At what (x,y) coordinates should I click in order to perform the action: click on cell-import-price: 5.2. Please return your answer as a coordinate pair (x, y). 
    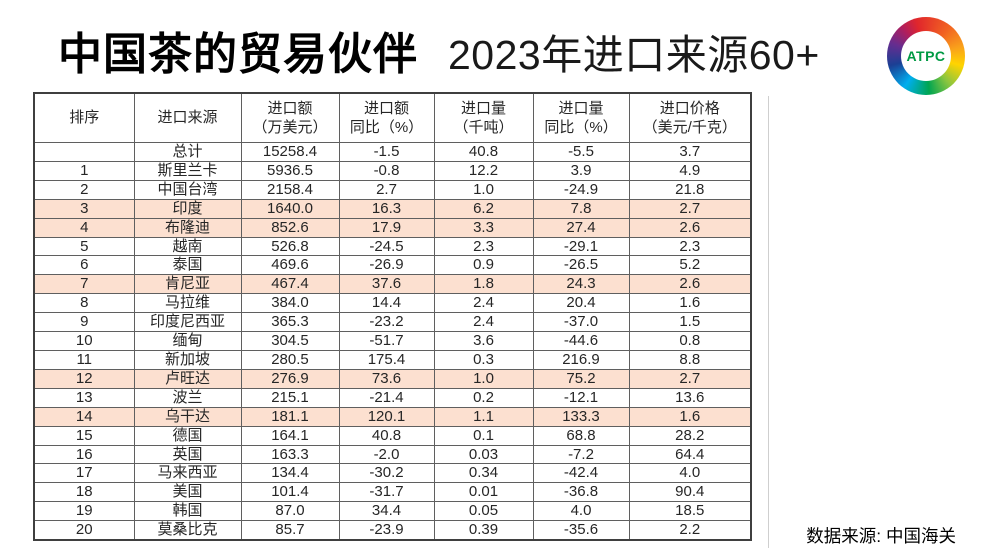
    Looking at the image, I should click on (690, 265).